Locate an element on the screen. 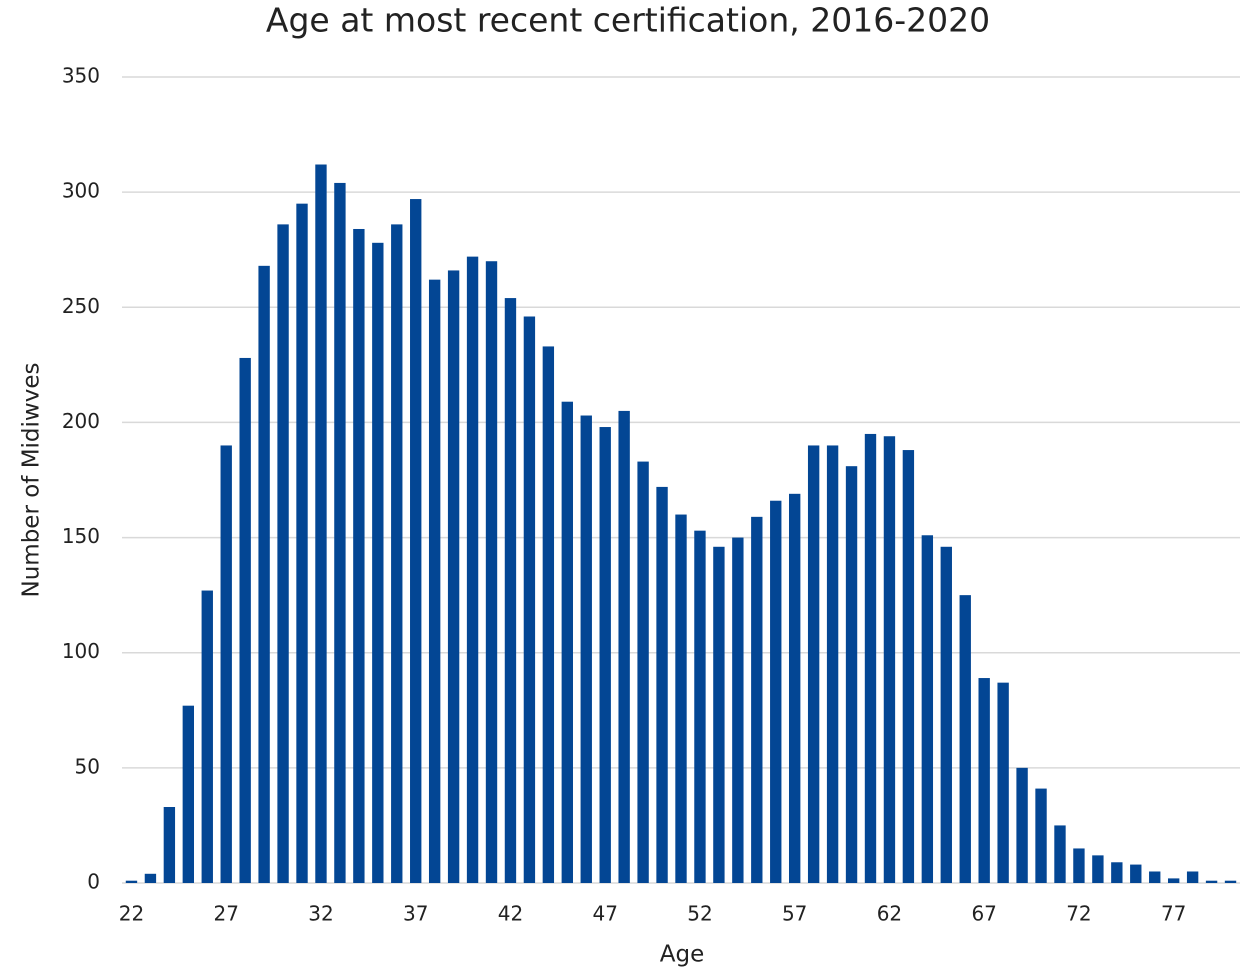 Image resolution: width=1248 pixels, height=970 pixels. x-tick-label: 47 is located at coordinates (604, 914).